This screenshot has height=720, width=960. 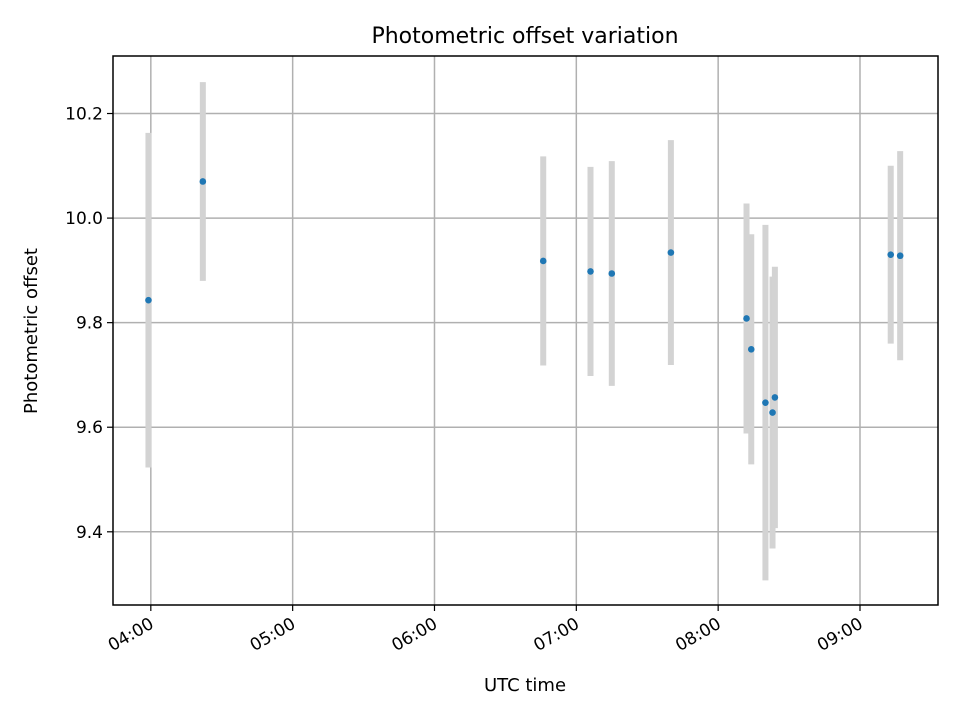 I want to click on y-tick-label: 10.2, so click(x=84, y=115).